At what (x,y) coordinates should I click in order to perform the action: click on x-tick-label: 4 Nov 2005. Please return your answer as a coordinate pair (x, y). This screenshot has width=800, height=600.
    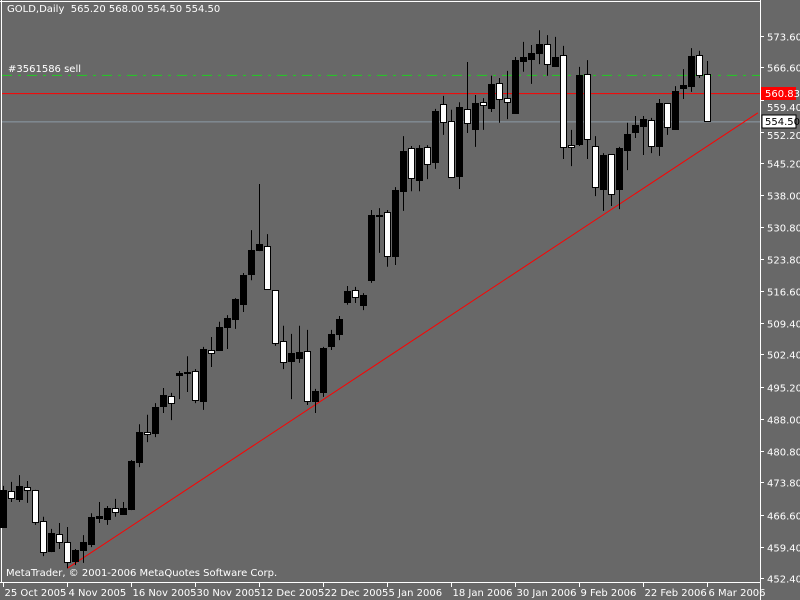
    Looking at the image, I should click on (98, 593).